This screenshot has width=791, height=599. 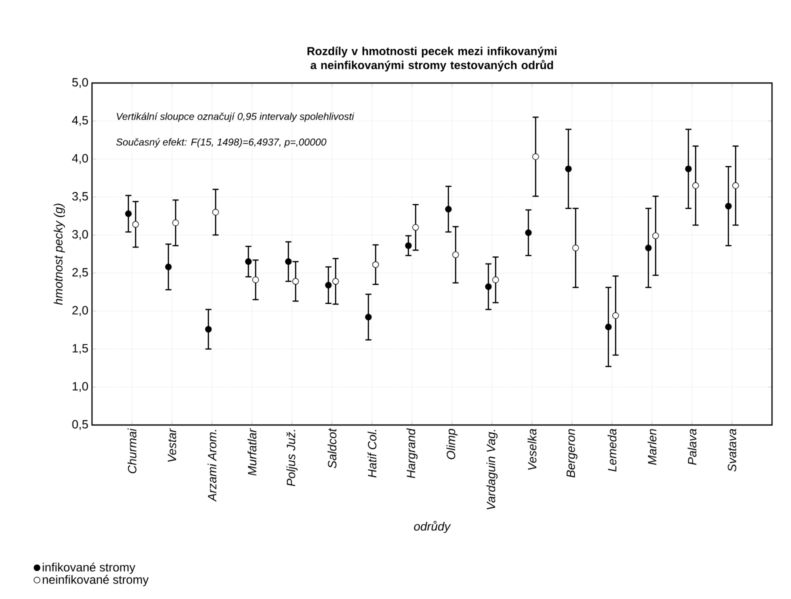 What do you see at coordinates (80, 197) in the screenshot?
I see `y-tick-label: 3,5` at bounding box center [80, 197].